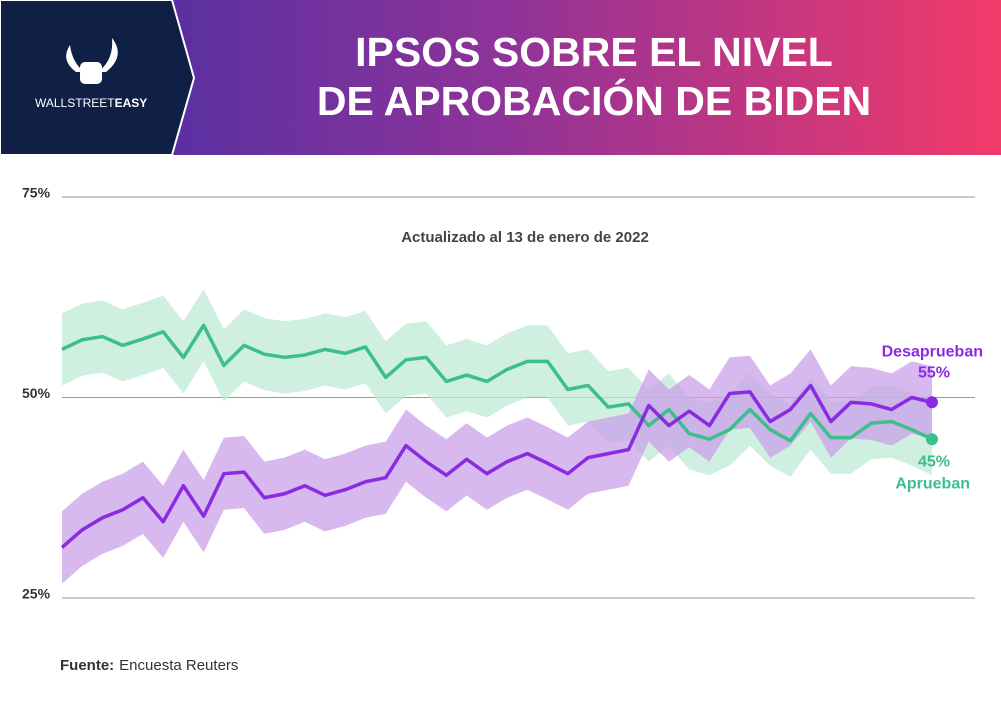 Image resolution: width=1001 pixels, height=710 pixels. I want to click on line, so click(497, 383).